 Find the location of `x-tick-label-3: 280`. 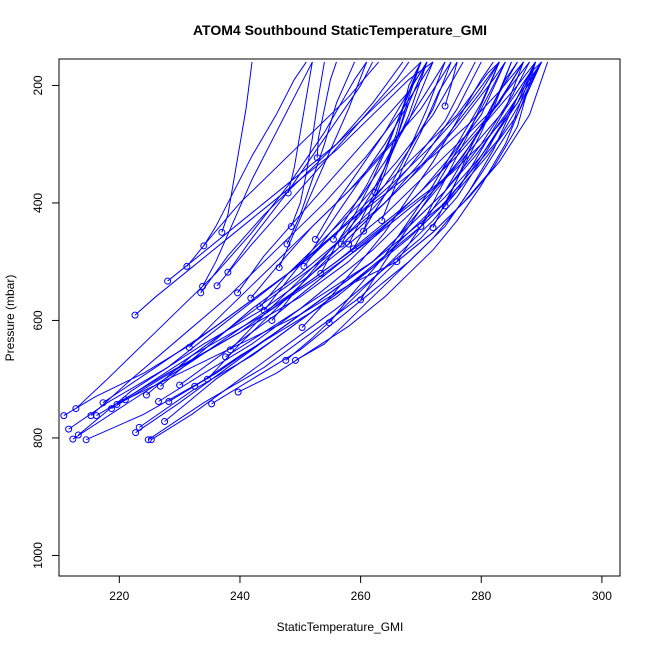

x-tick-label-3: 280 is located at coordinates (481, 596).